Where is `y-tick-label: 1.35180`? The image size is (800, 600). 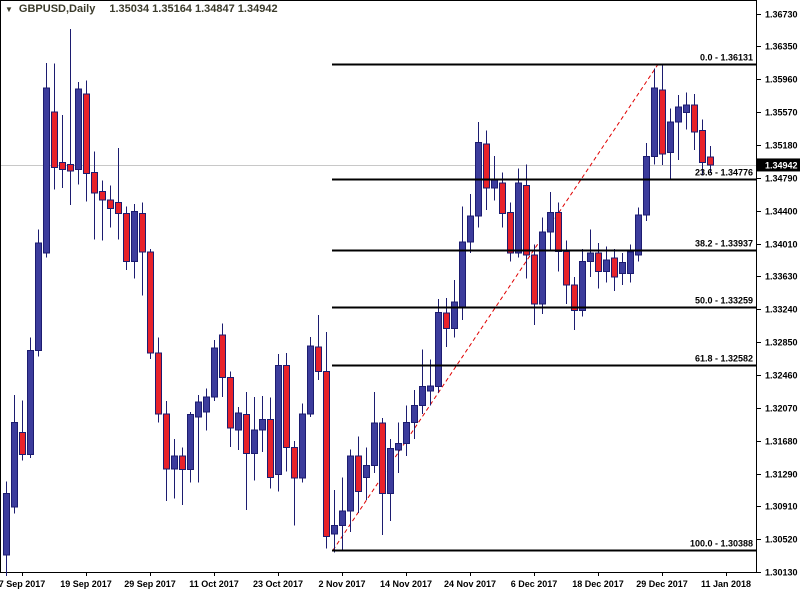 y-tick-label: 1.35180 is located at coordinates (781, 146).